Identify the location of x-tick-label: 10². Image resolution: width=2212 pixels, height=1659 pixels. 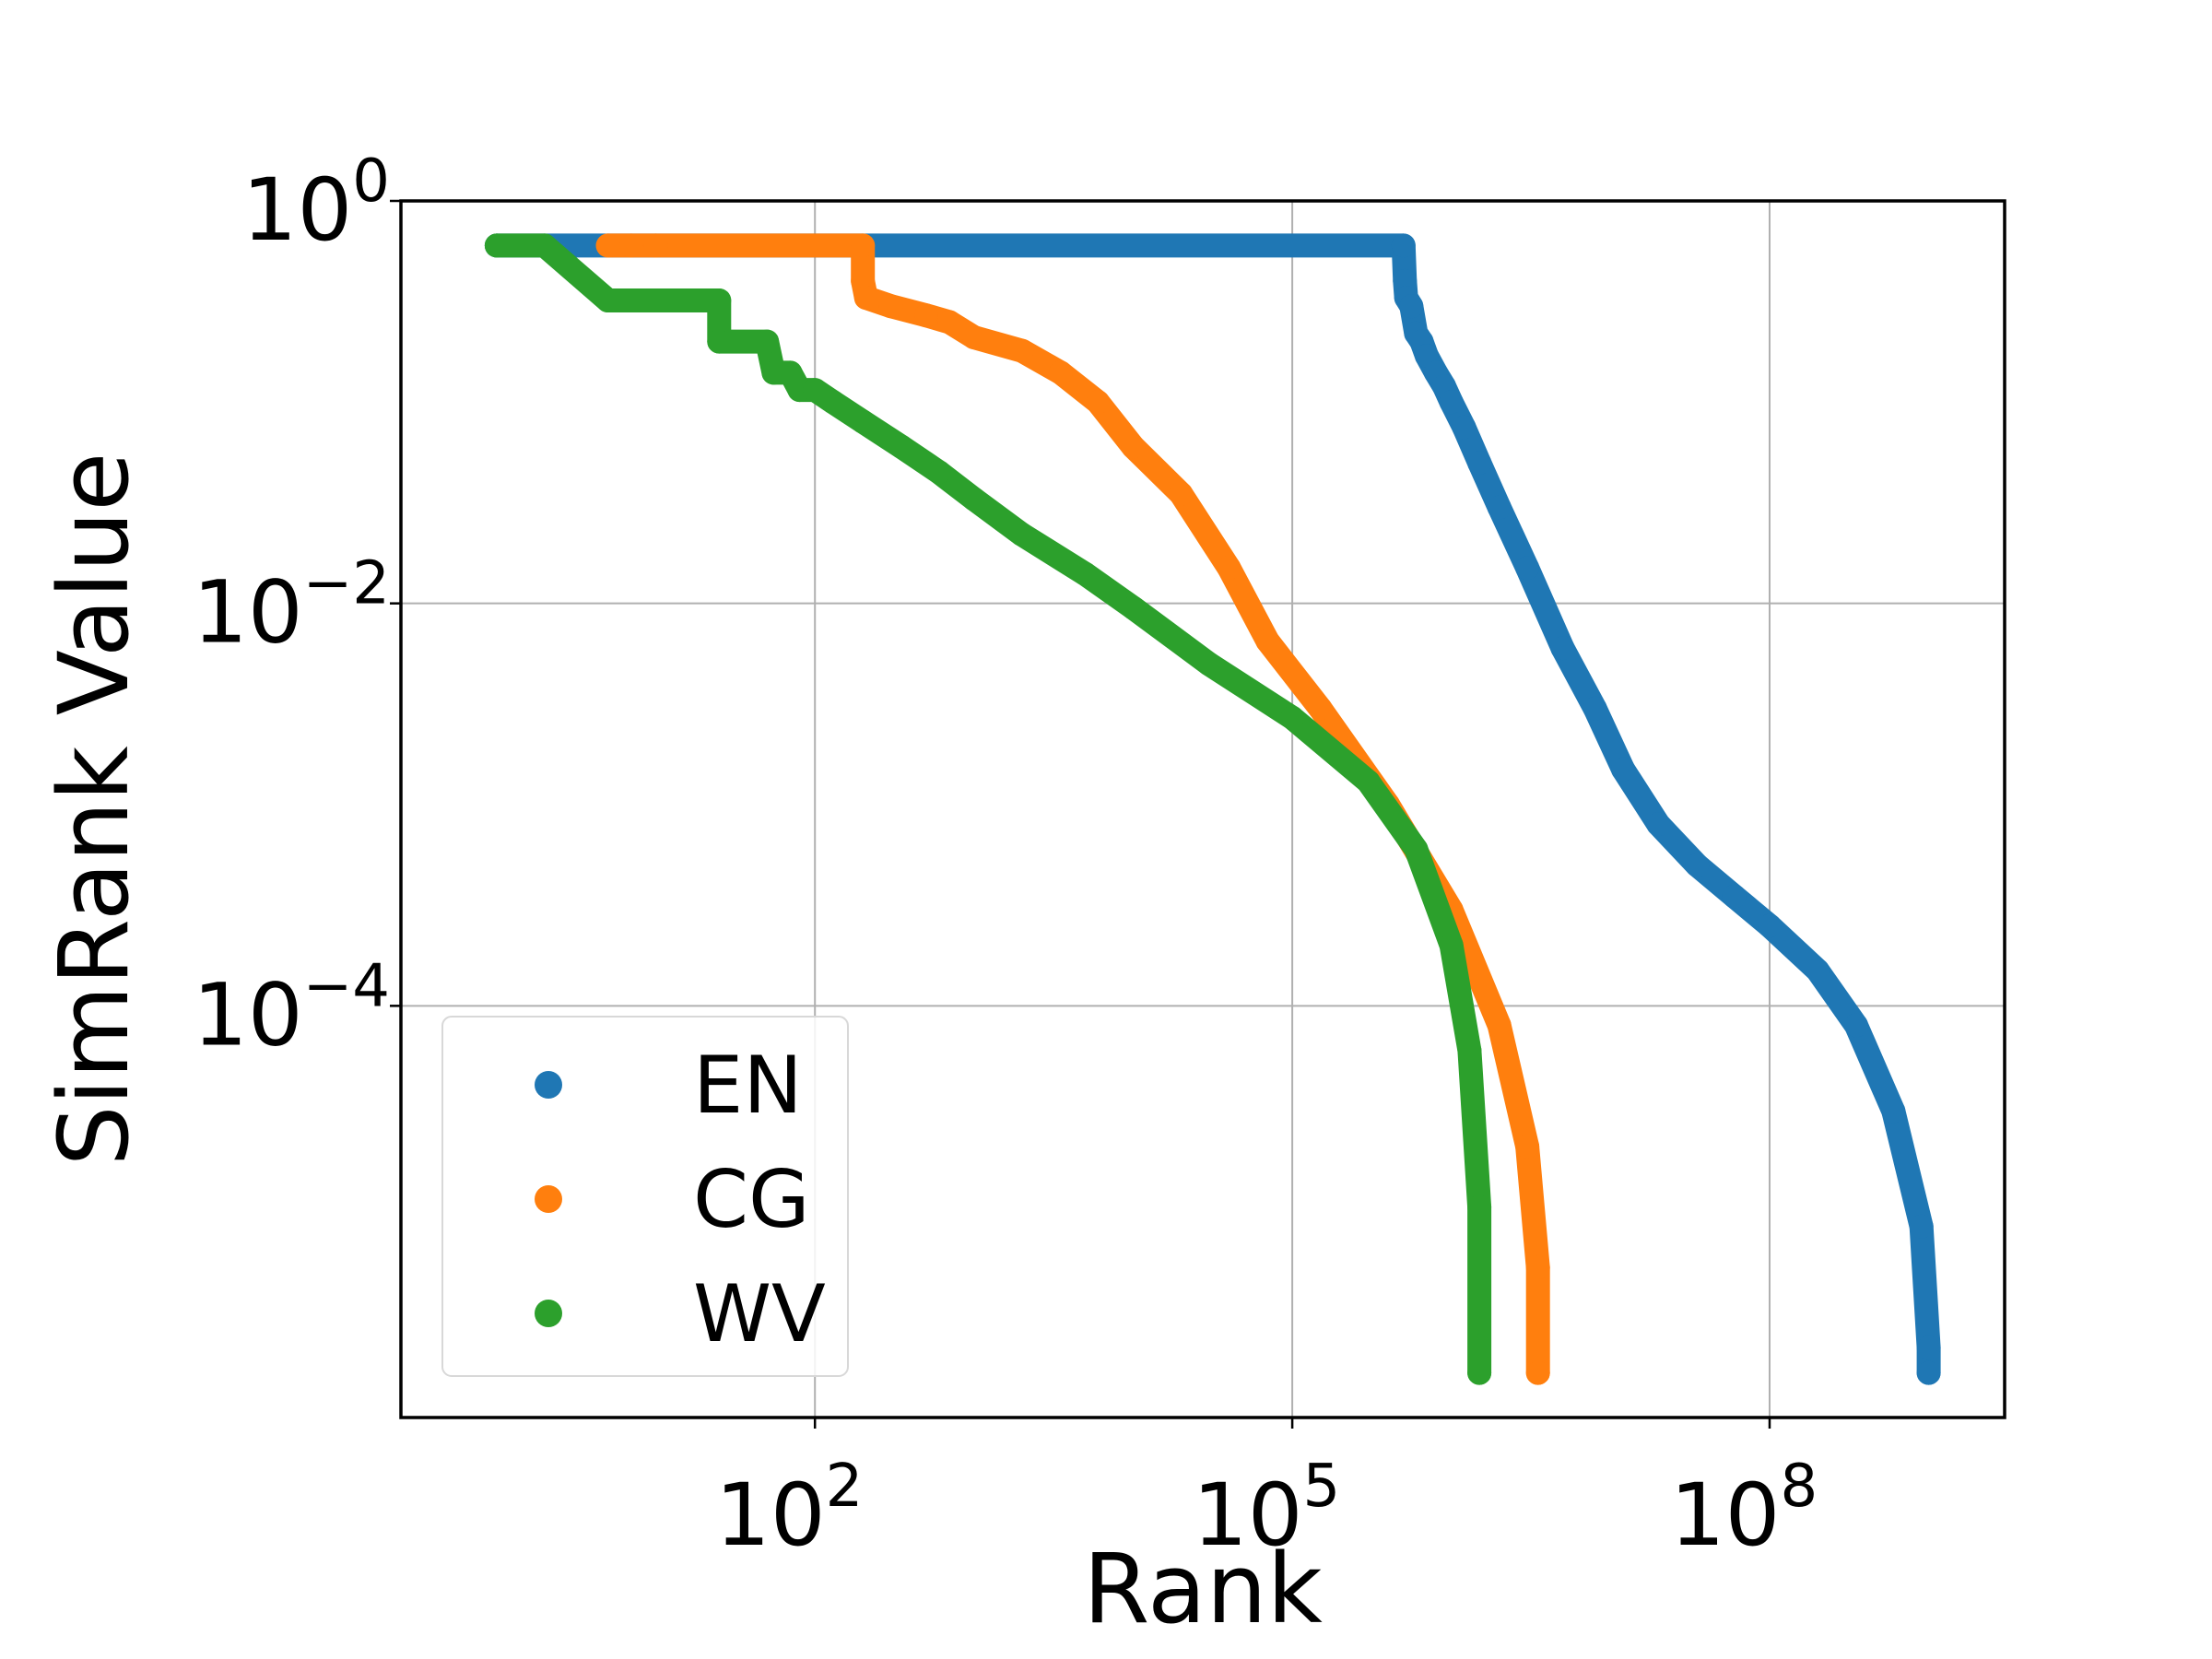
(789, 1509).